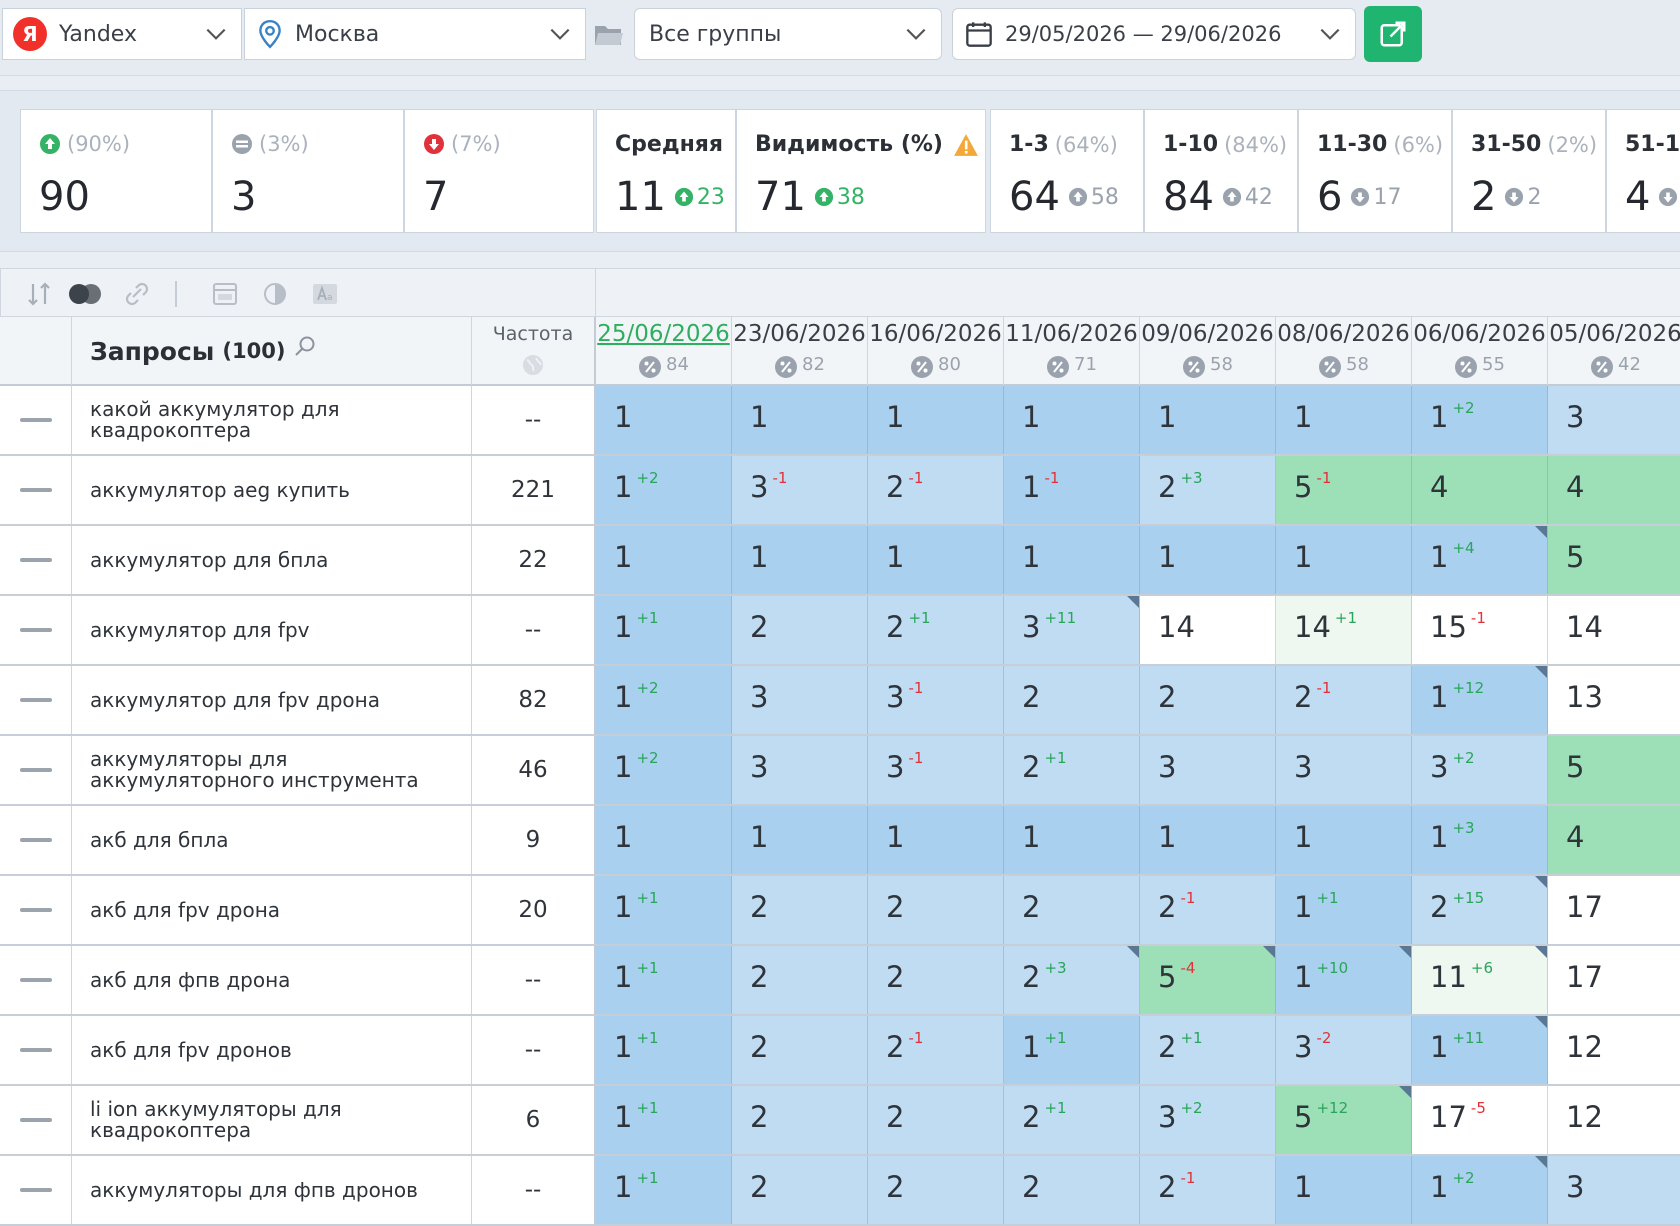  What do you see at coordinates (1480, 1050) in the screenshot?
I see `position-cell: 1 +11` at bounding box center [1480, 1050].